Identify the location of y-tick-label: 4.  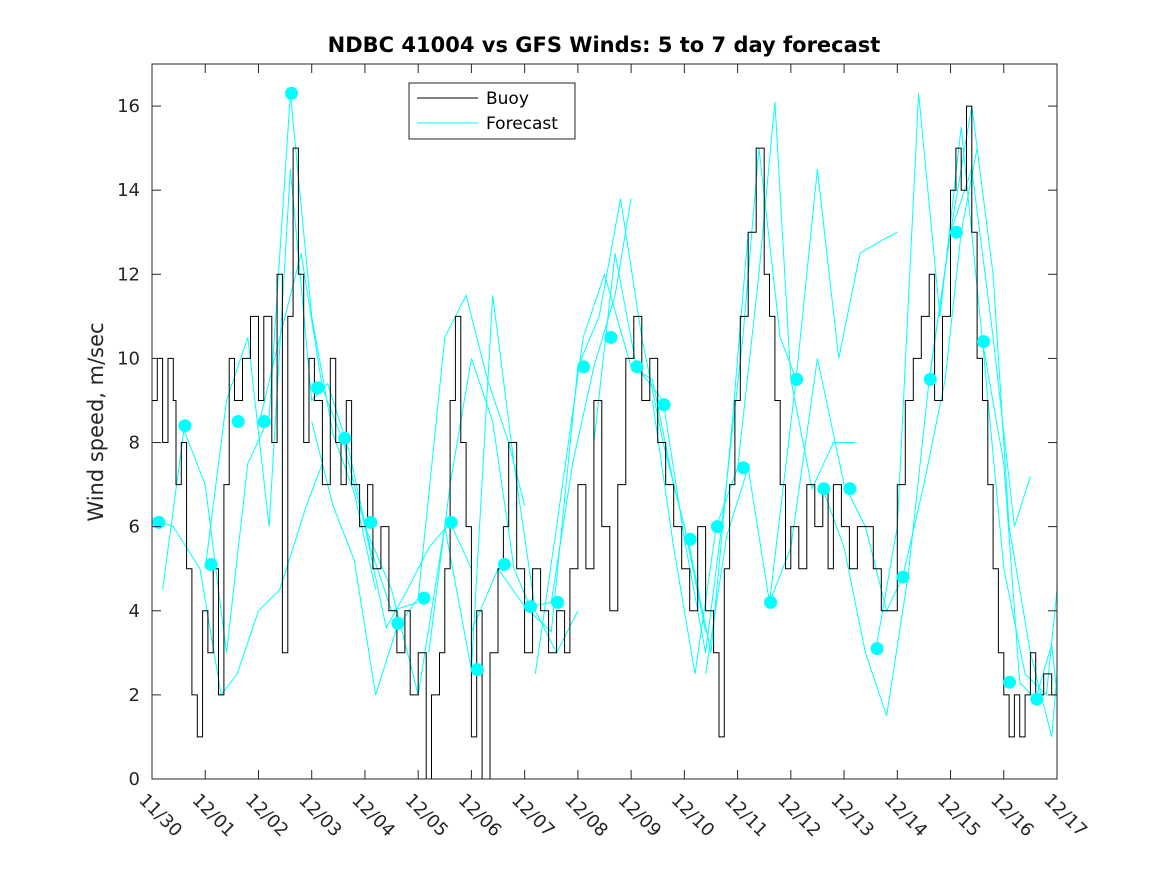
(134, 611).